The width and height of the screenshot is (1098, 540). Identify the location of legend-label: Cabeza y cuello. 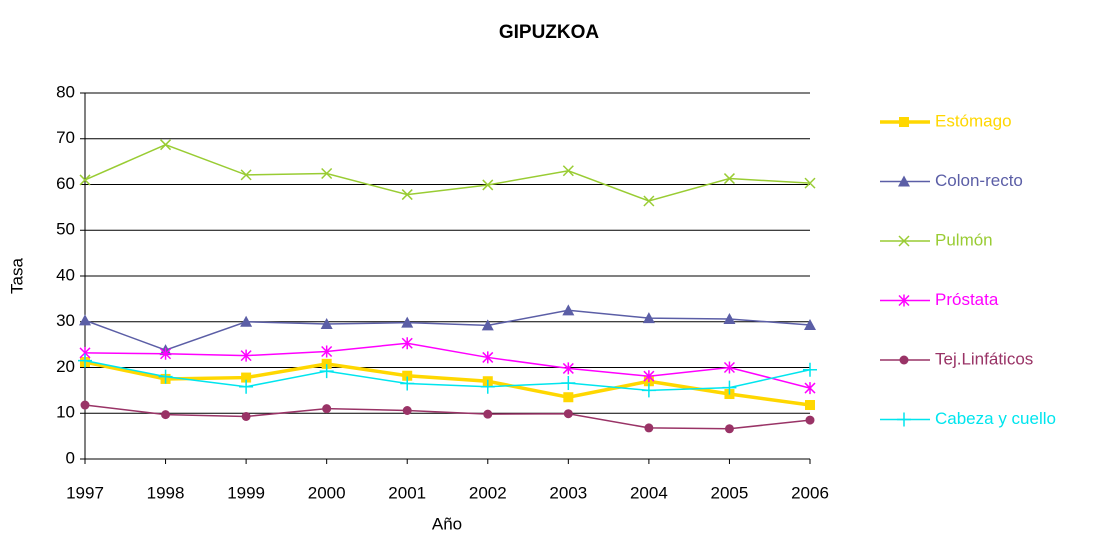
(995, 418).